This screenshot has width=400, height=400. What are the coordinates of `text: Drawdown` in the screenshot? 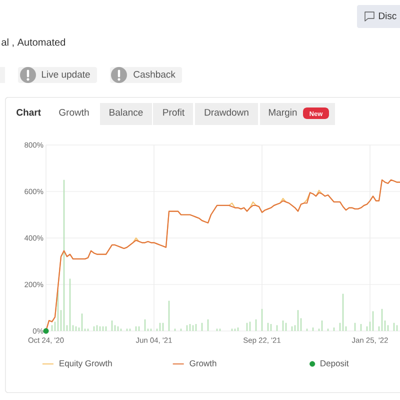 It's located at (226, 112).